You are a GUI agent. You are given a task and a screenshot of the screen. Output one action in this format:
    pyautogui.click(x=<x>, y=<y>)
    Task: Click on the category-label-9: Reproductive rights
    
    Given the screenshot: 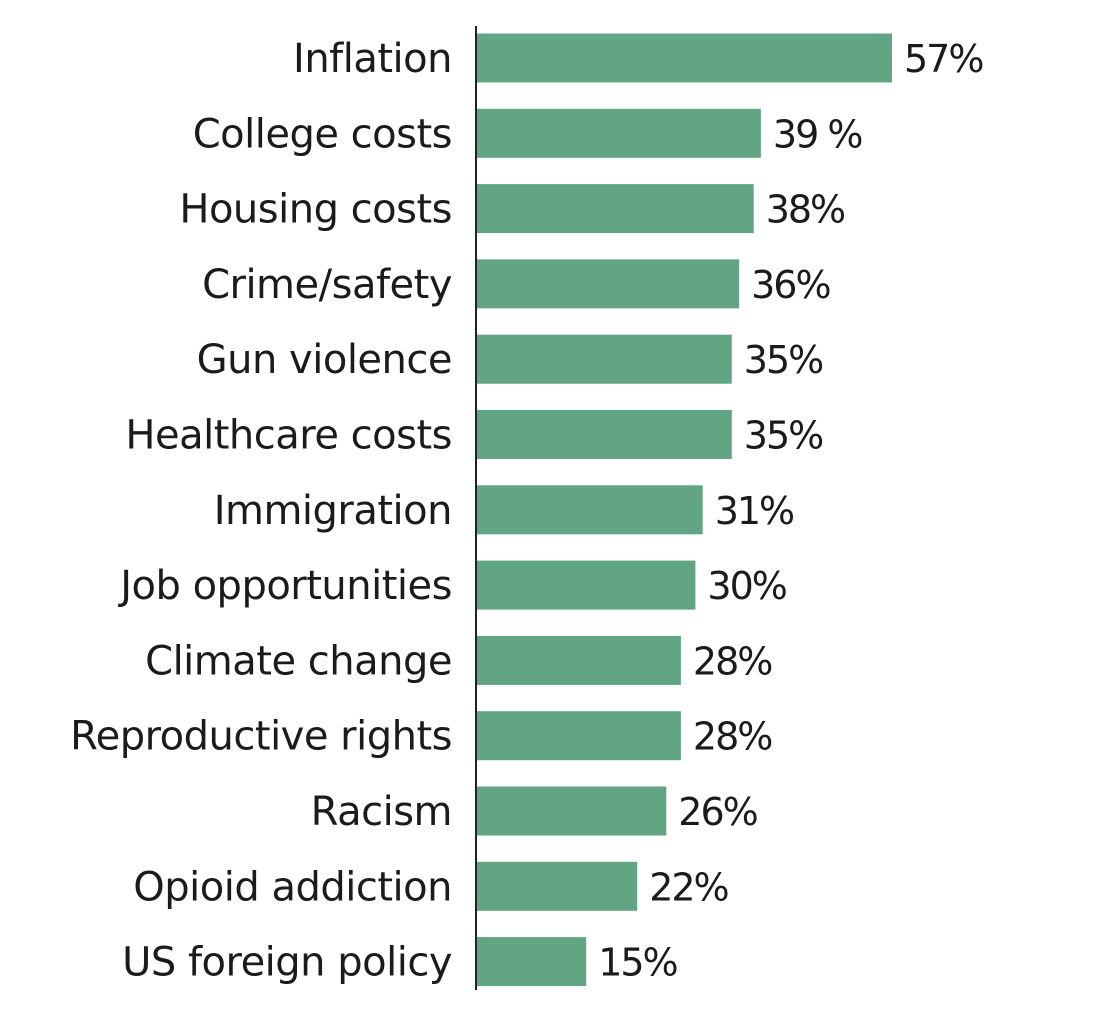 What is the action you would take?
    pyautogui.click(x=261, y=737)
    